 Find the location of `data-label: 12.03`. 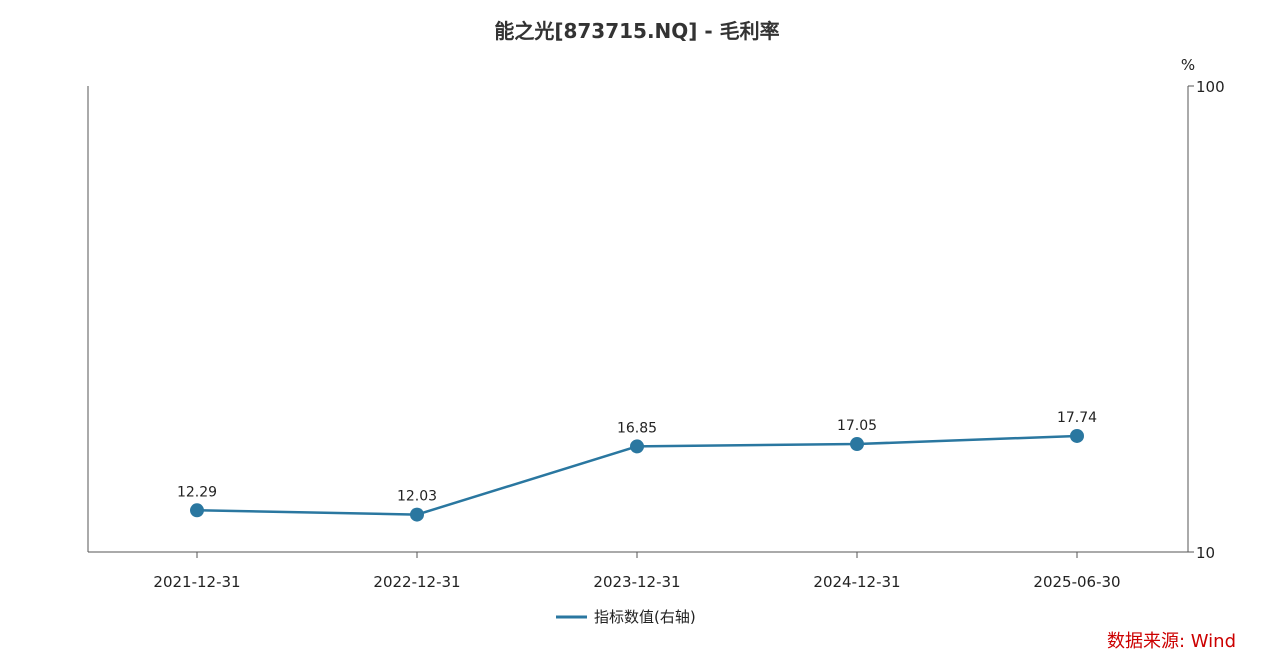

data-label: 12.03 is located at coordinates (417, 497).